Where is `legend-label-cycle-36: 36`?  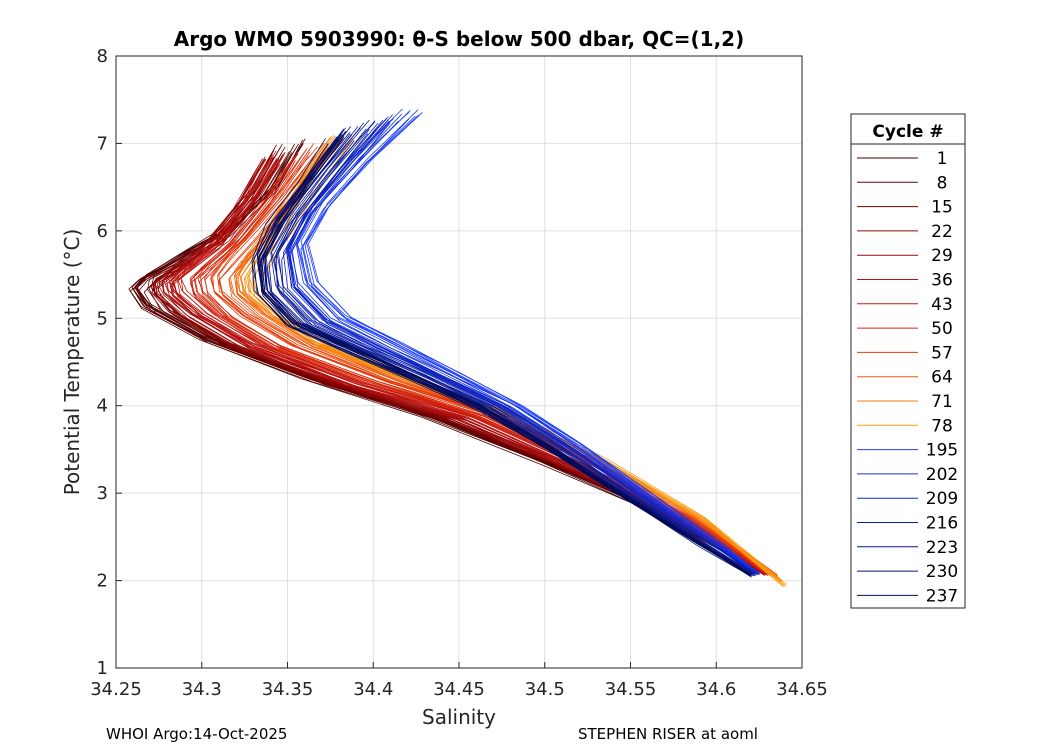
legend-label-cycle-36: 36 is located at coordinates (942, 281).